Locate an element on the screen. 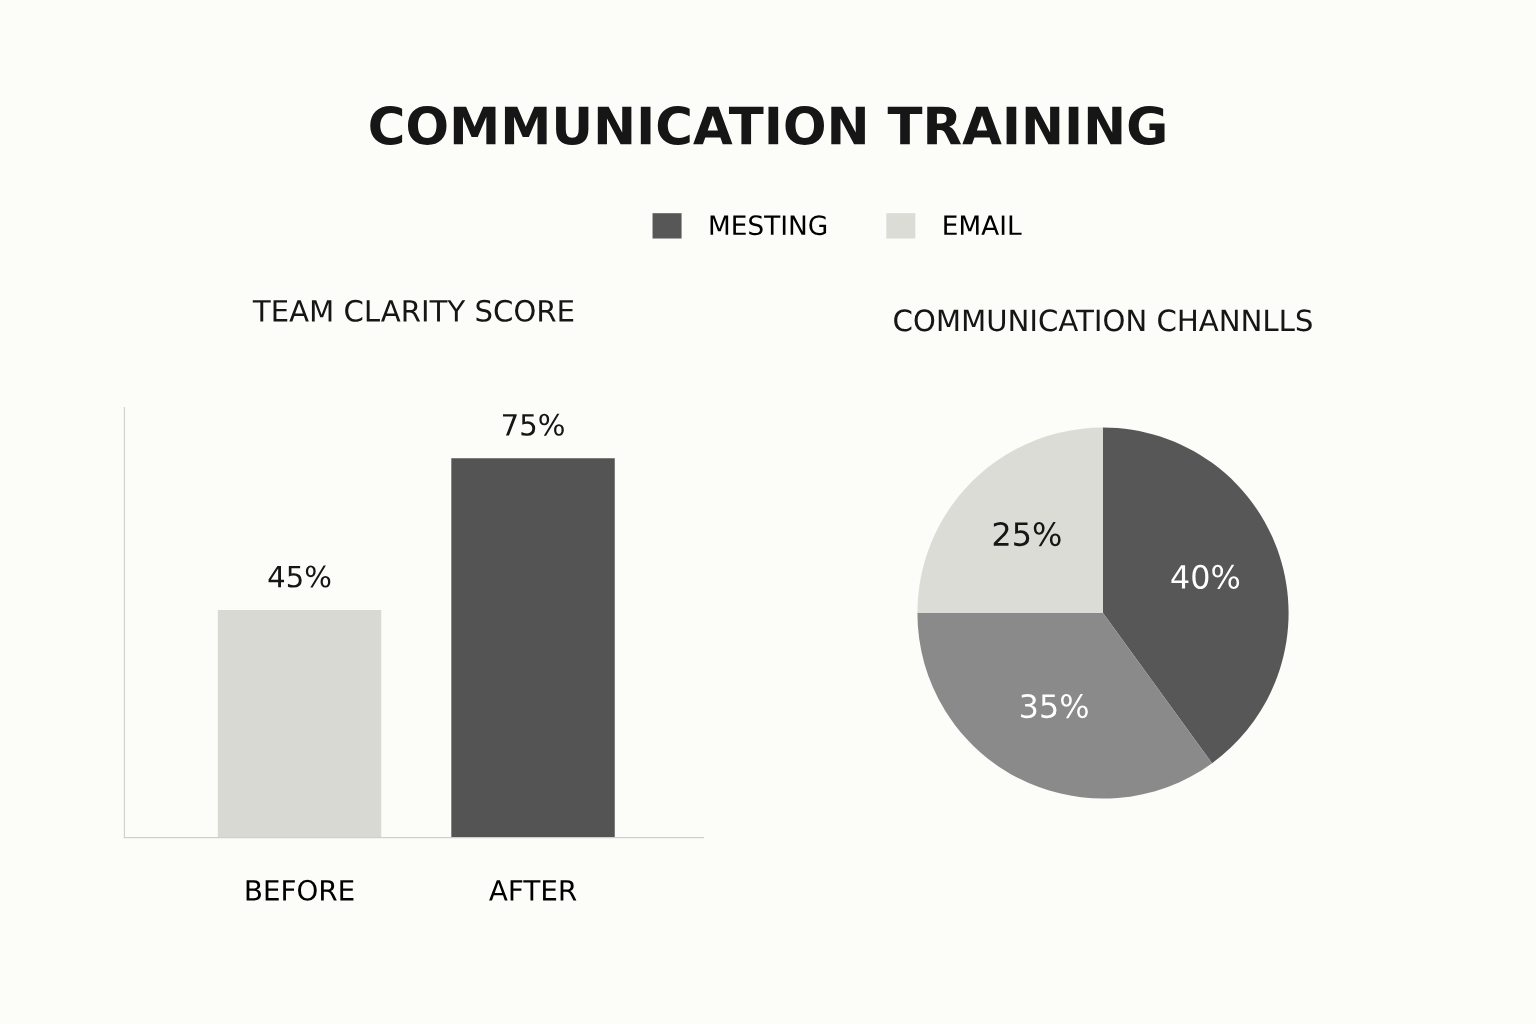  text: COMMUNICATION CHANNLLS is located at coordinates (1103, 320).